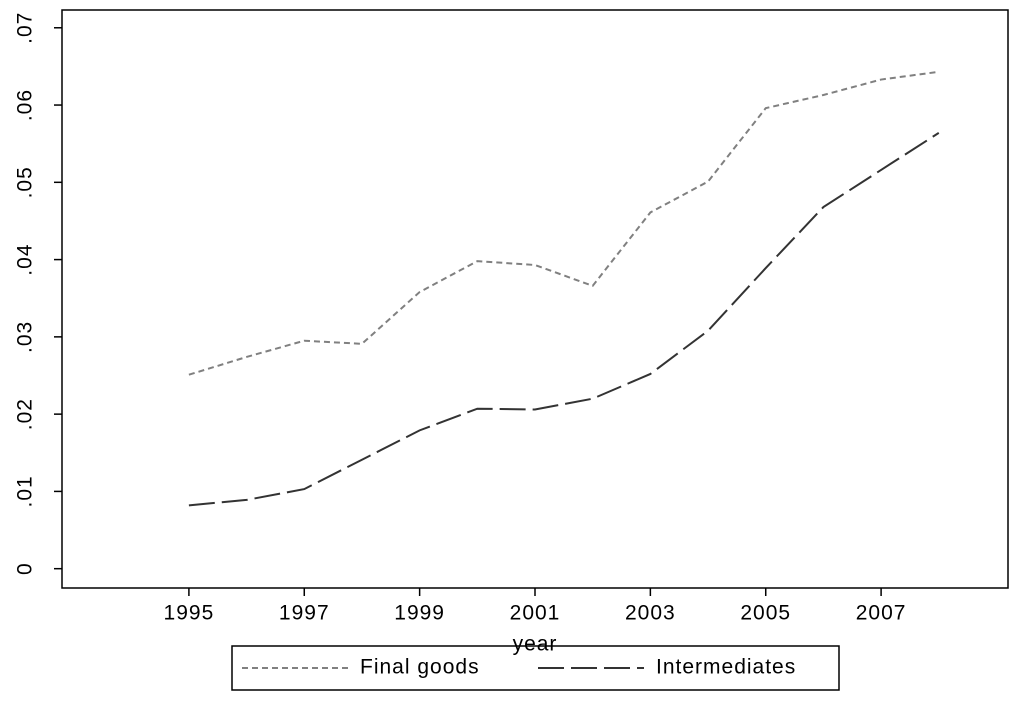 The width and height of the screenshot is (1009, 722). Describe the element at coordinates (25, 414) in the screenshot. I see `y-tick-label: .02` at that location.